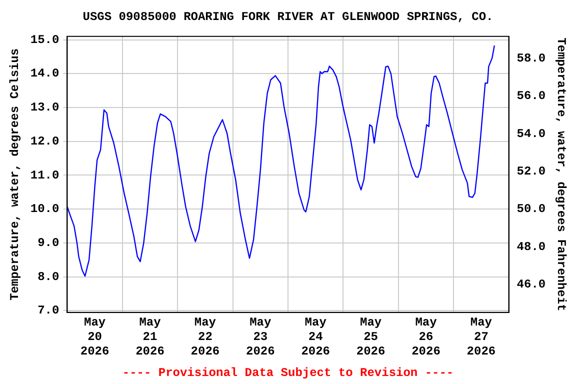 Image resolution: width=576 pixels, height=384 pixels. I want to click on y-tick-label: 15.0, so click(45, 39).